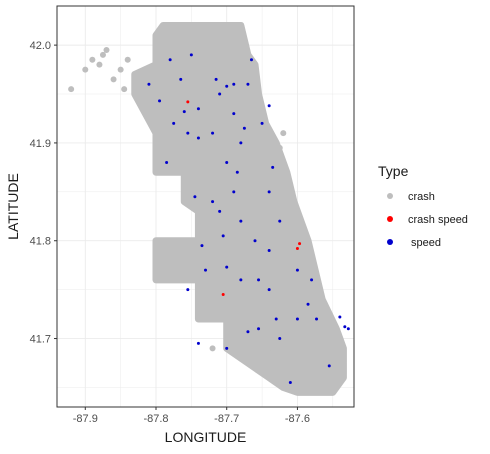  What do you see at coordinates (206, 437) in the screenshot?
I see `x-axis-title: LONGITUDE` at bounding box center [206, 437].